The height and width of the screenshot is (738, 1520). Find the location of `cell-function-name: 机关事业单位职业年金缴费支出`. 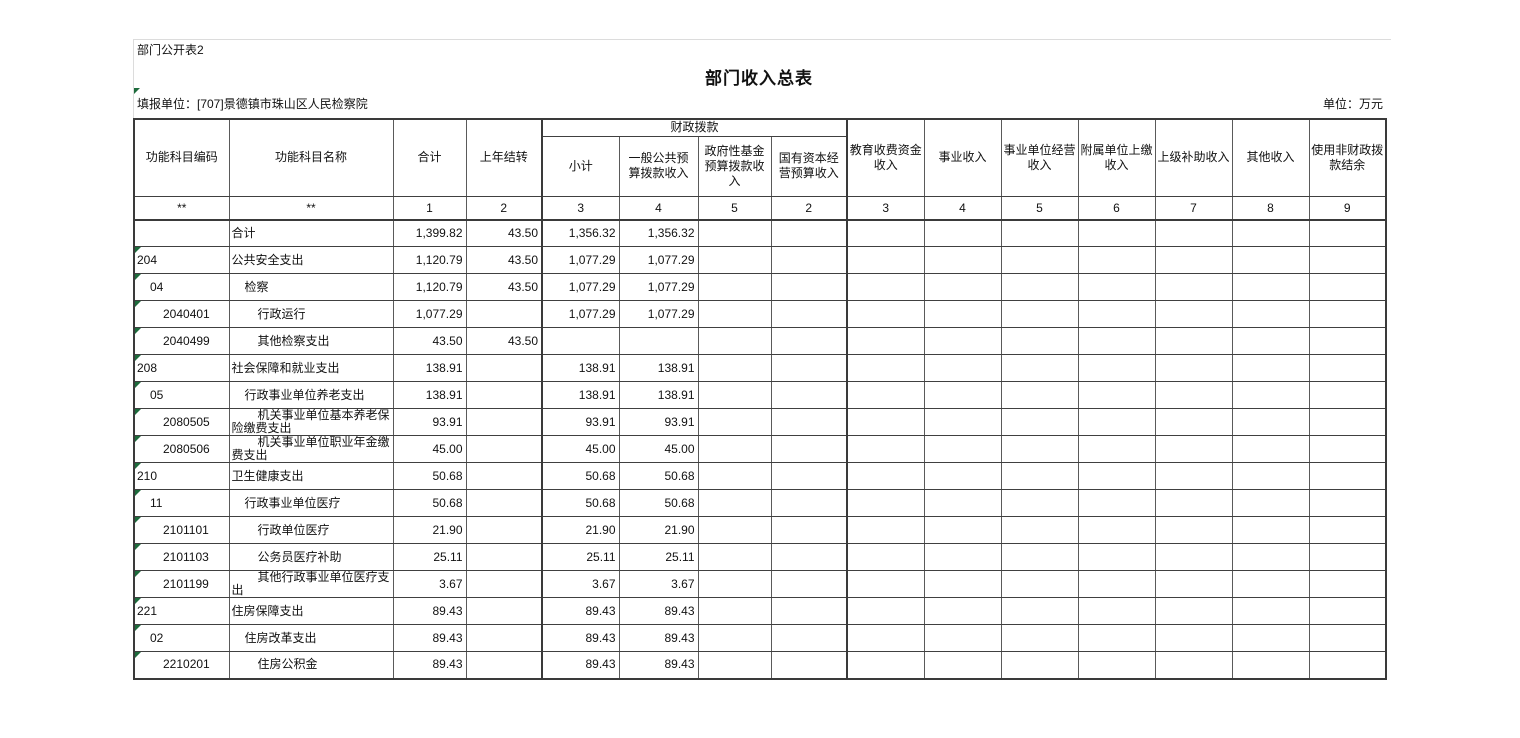

cell-function-name: 机关事业单位职业年金缴费支出 is located at coordinates (311, 449).